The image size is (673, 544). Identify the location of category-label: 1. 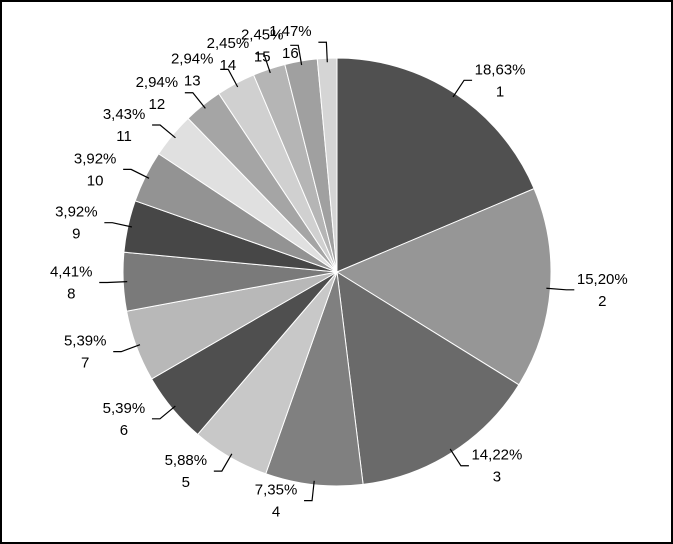
(500, 91).